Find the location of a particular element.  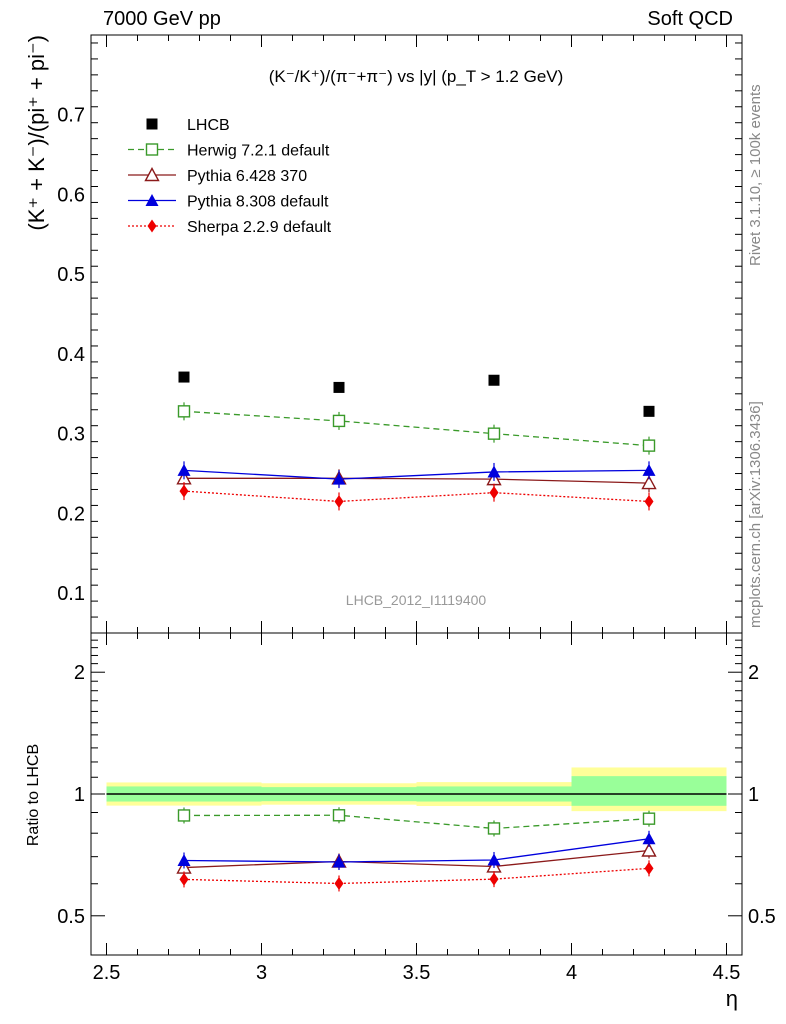

legend-marker-pythia6 is located at coordinates (152, 174).